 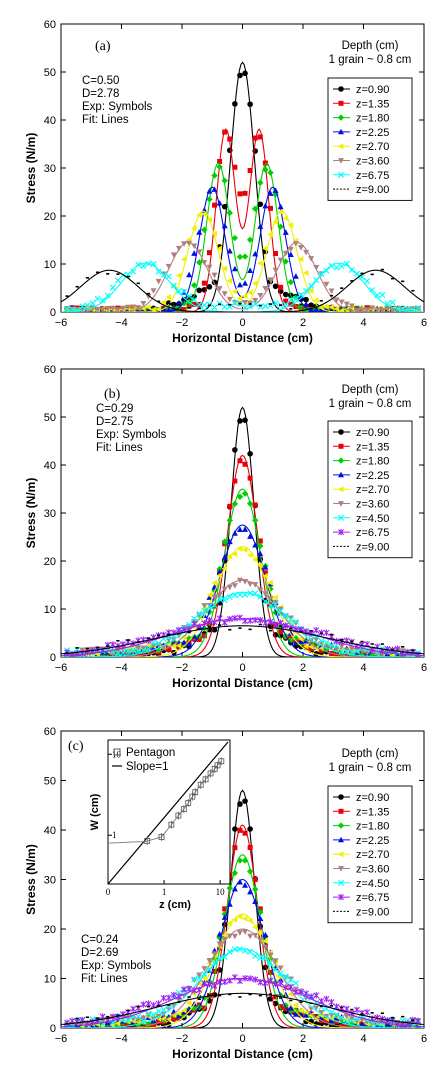 What do you see at coordinates (370, 60) in the screenshot?
I see `depth-header: 1 grain ~ 0.8 cm` at bounding box center [370, 60].